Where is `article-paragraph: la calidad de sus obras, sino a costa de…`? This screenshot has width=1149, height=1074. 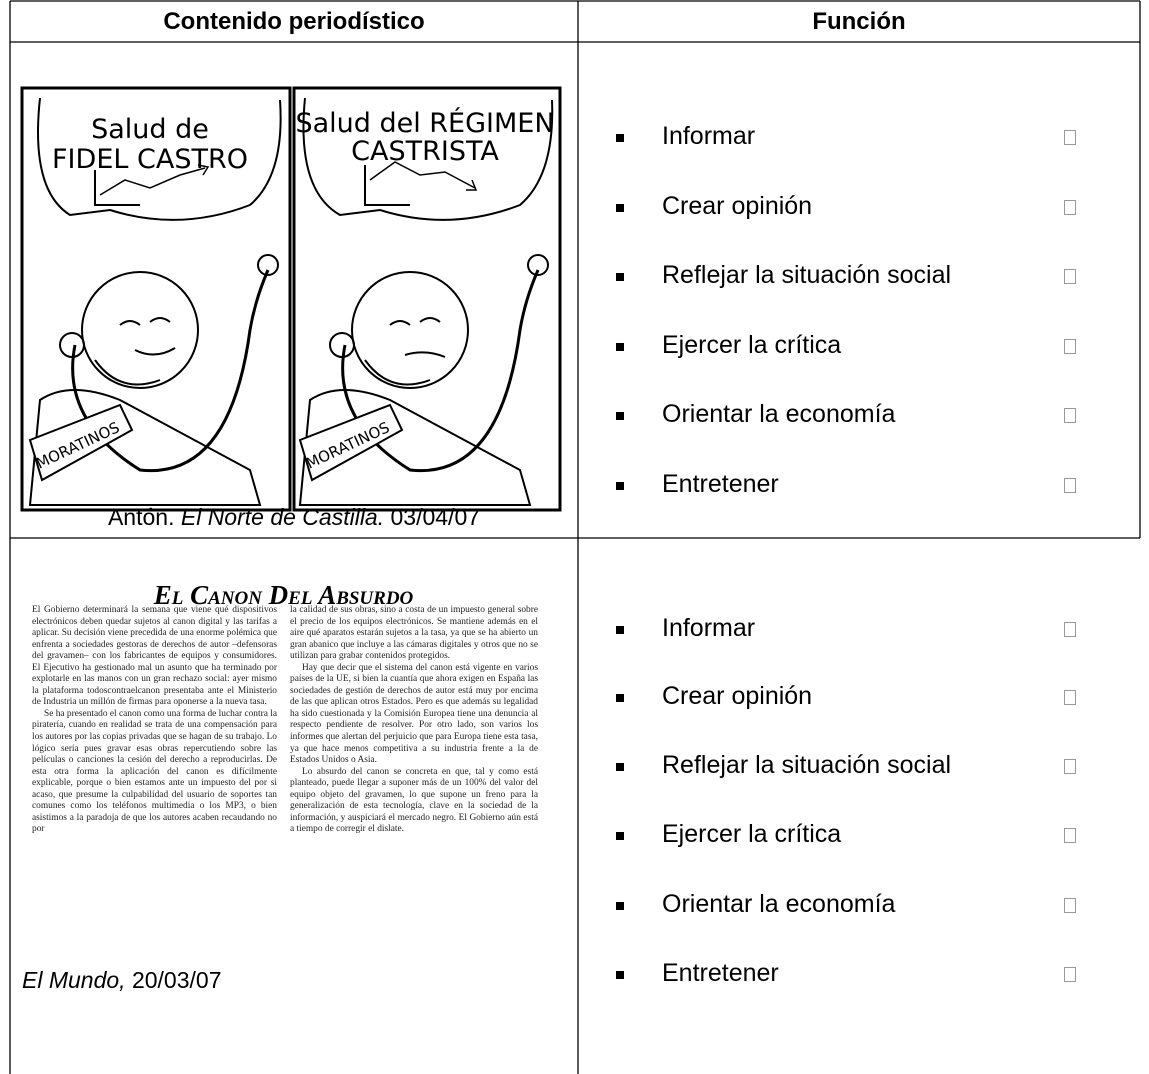 article-paragraph: la calidad de sus obras, sino a costa de… is located at coordinates (414, 633).